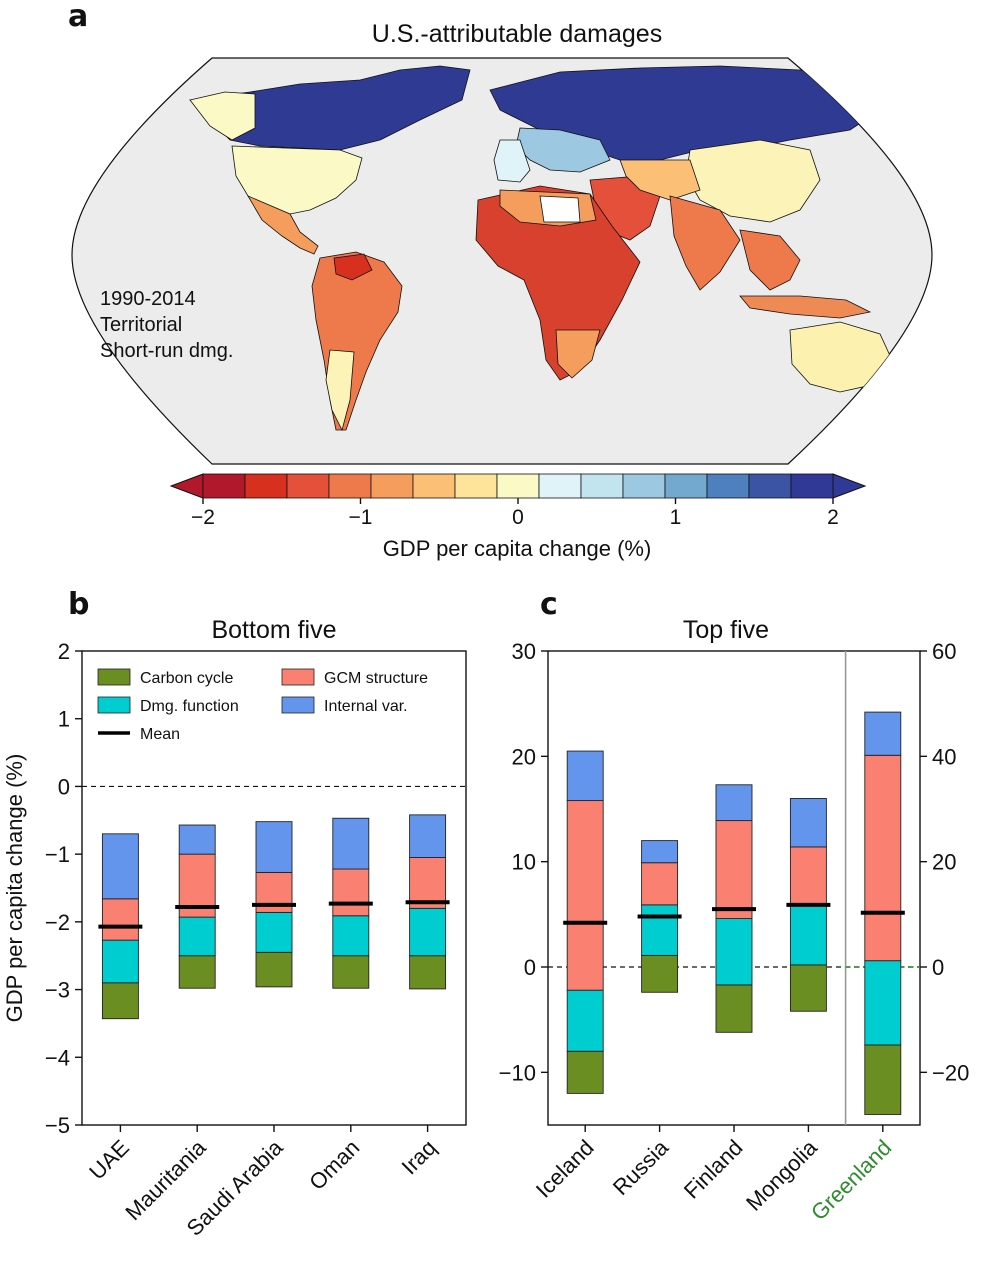 The image size is (1000, 1266). What do you see at coordinates (283, 225) in the screenshot?
I see `map-mexico` at bounding box center [283, 225].